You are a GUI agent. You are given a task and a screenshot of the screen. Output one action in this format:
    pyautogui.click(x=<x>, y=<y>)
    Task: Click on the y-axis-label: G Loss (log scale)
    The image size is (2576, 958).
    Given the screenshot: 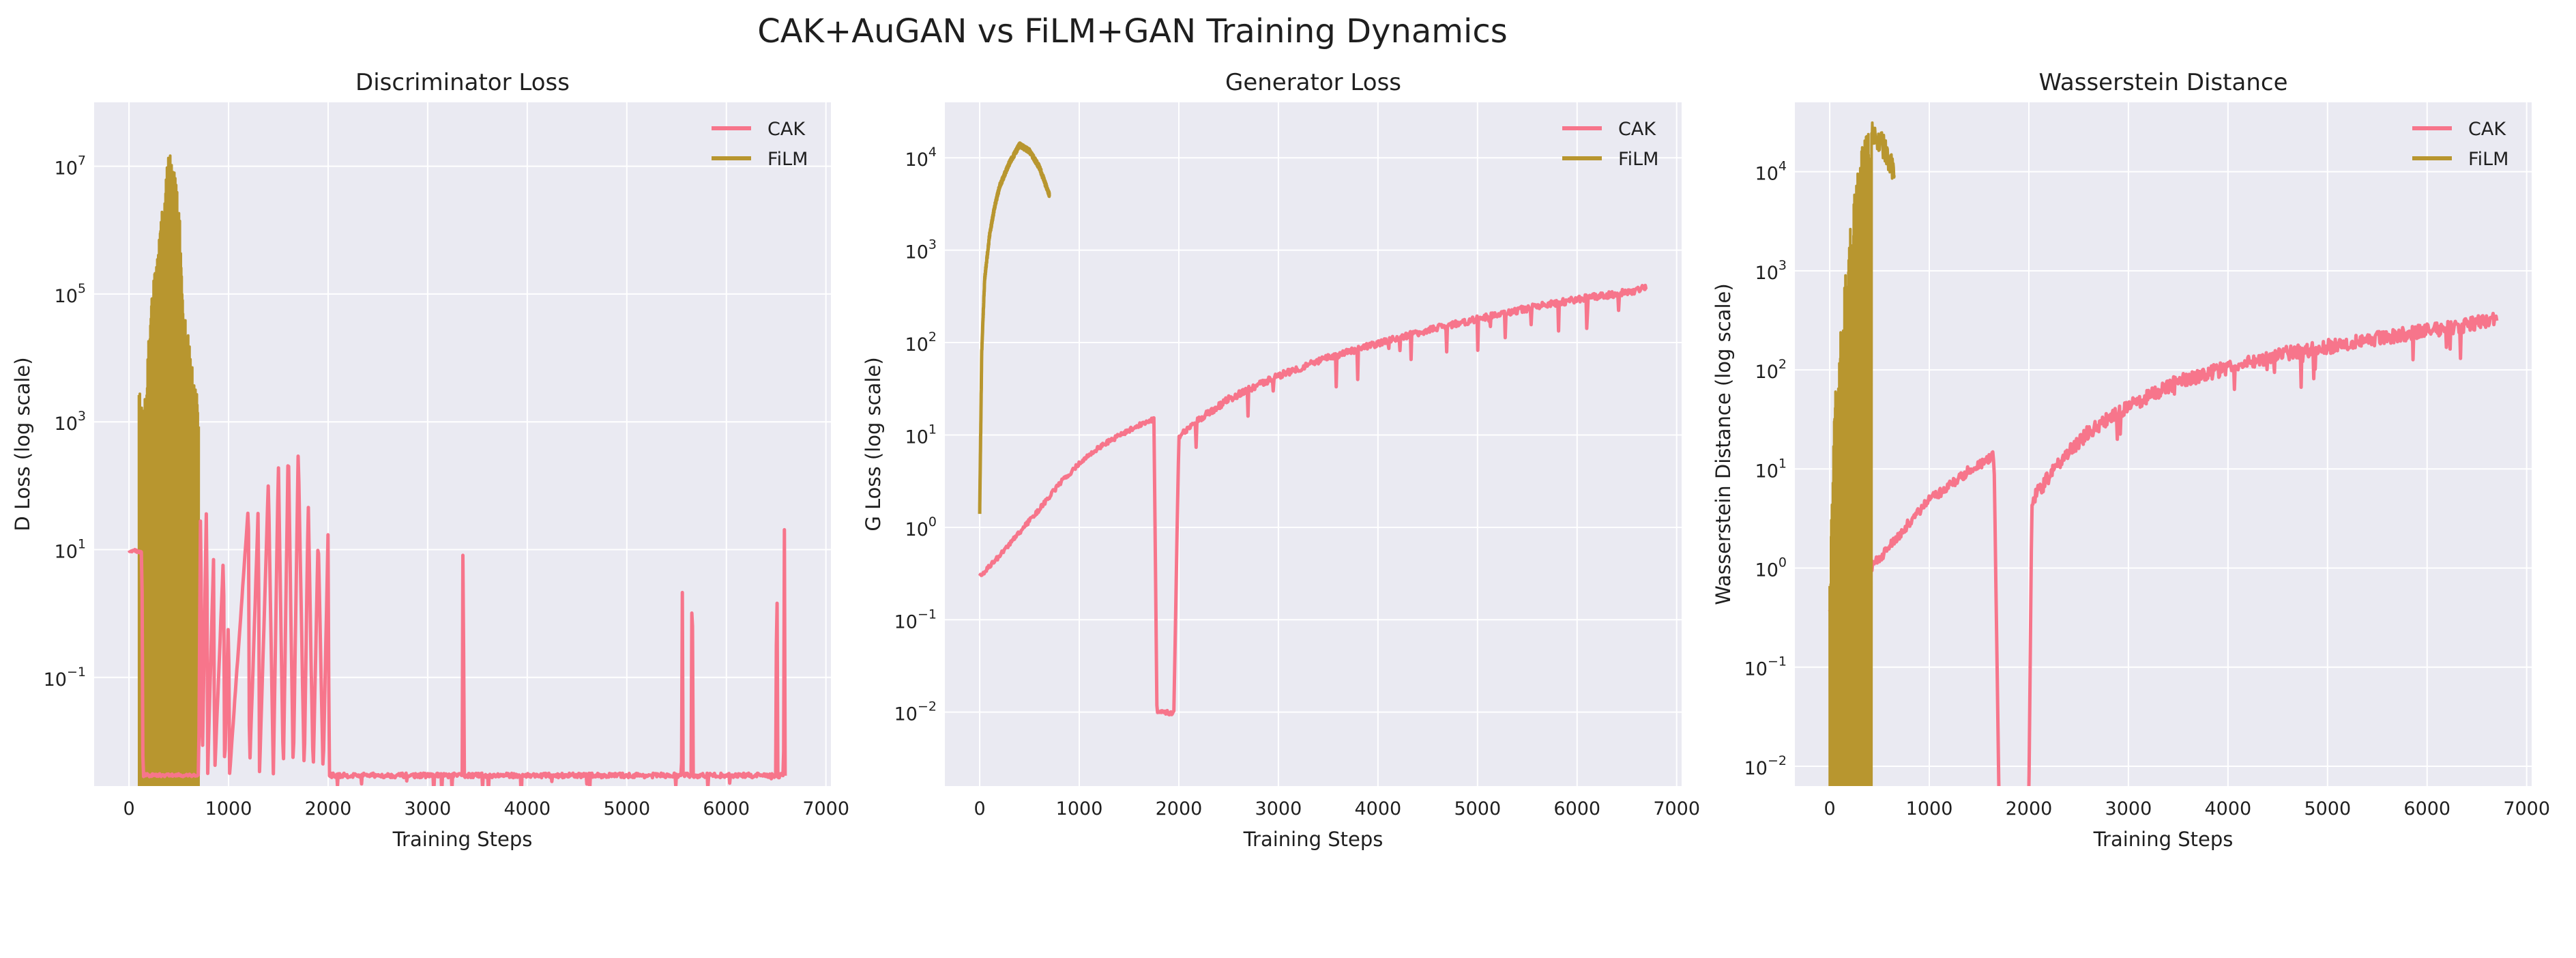 What is the action you would take?
    pyautogui.click(x=873, y=444)
    